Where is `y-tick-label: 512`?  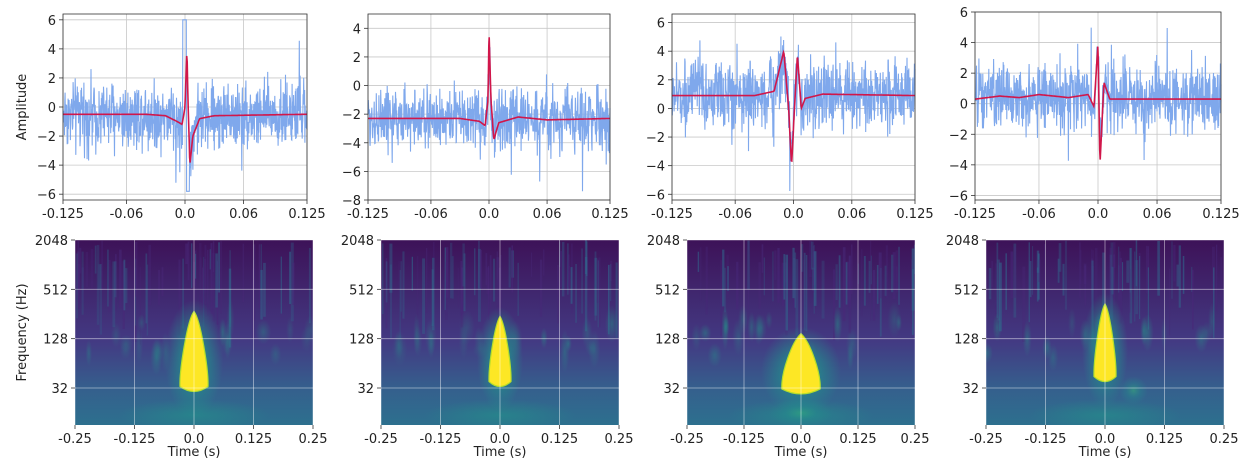
y-tick-label: 512 is located at coordinates (55, 290).